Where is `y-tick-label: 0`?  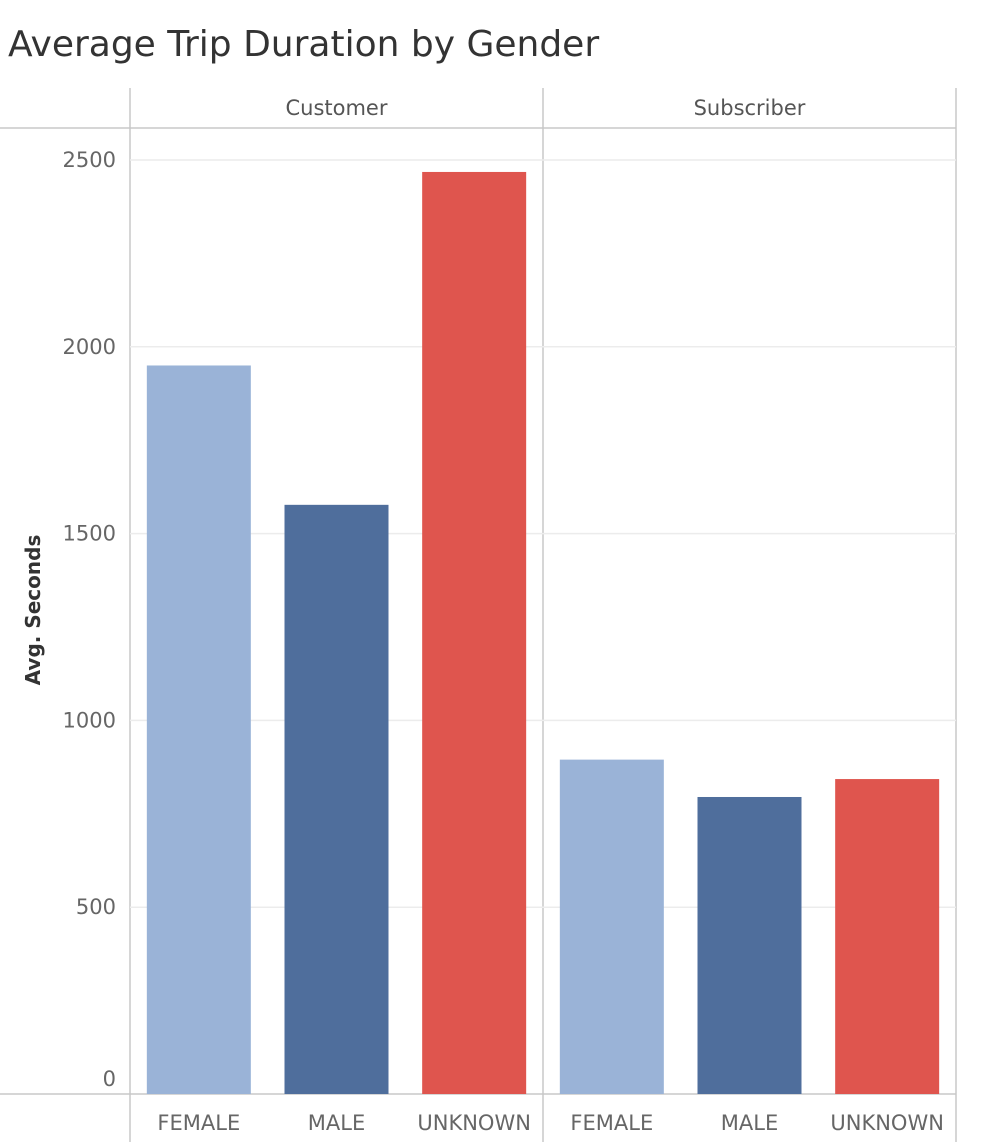 y-tick-label: 0 is located at coordinates (109, 1079).